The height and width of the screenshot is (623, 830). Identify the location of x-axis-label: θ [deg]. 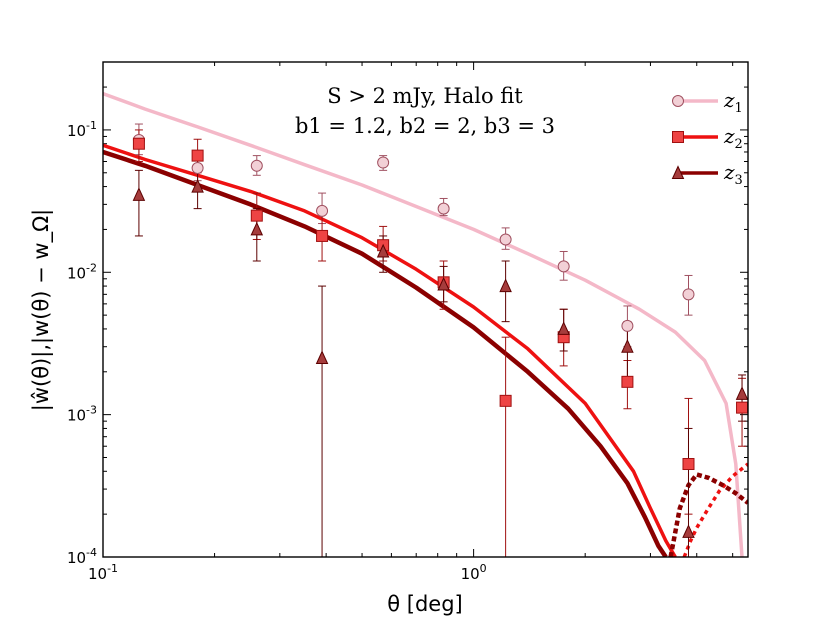
(425, 604).